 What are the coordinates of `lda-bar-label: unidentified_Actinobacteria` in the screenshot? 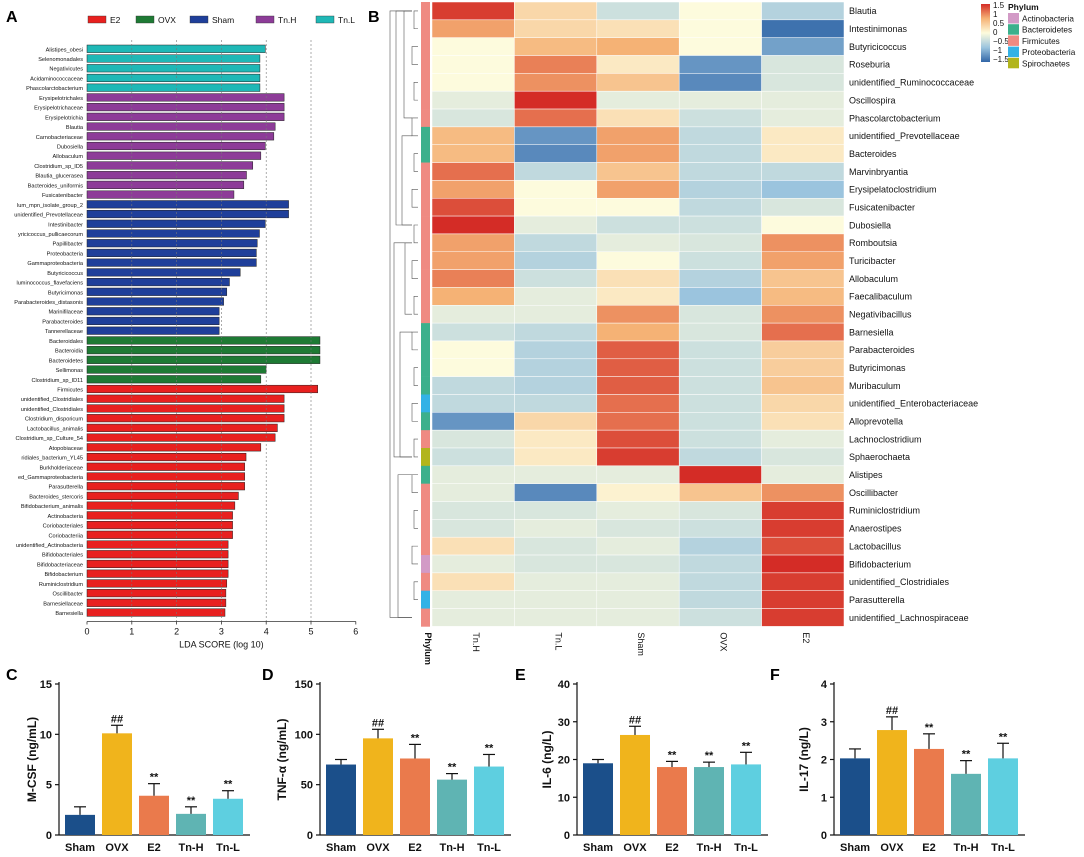 It's located at (50, 546).